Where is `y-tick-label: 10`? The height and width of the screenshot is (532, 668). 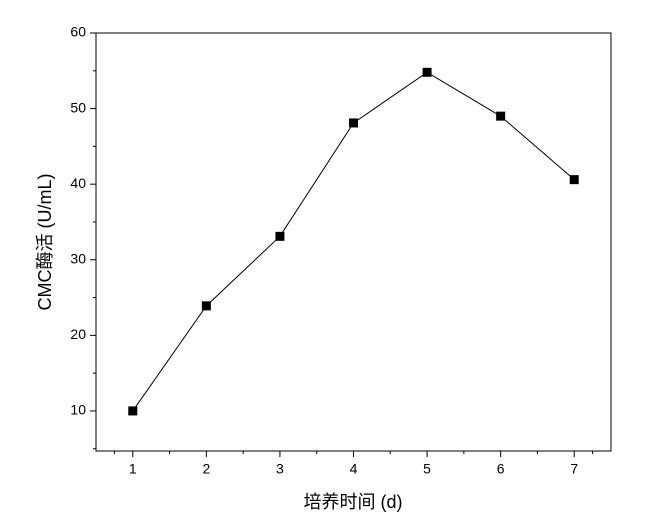
y-tick-label: 10 is located at coordinates (78, 410).